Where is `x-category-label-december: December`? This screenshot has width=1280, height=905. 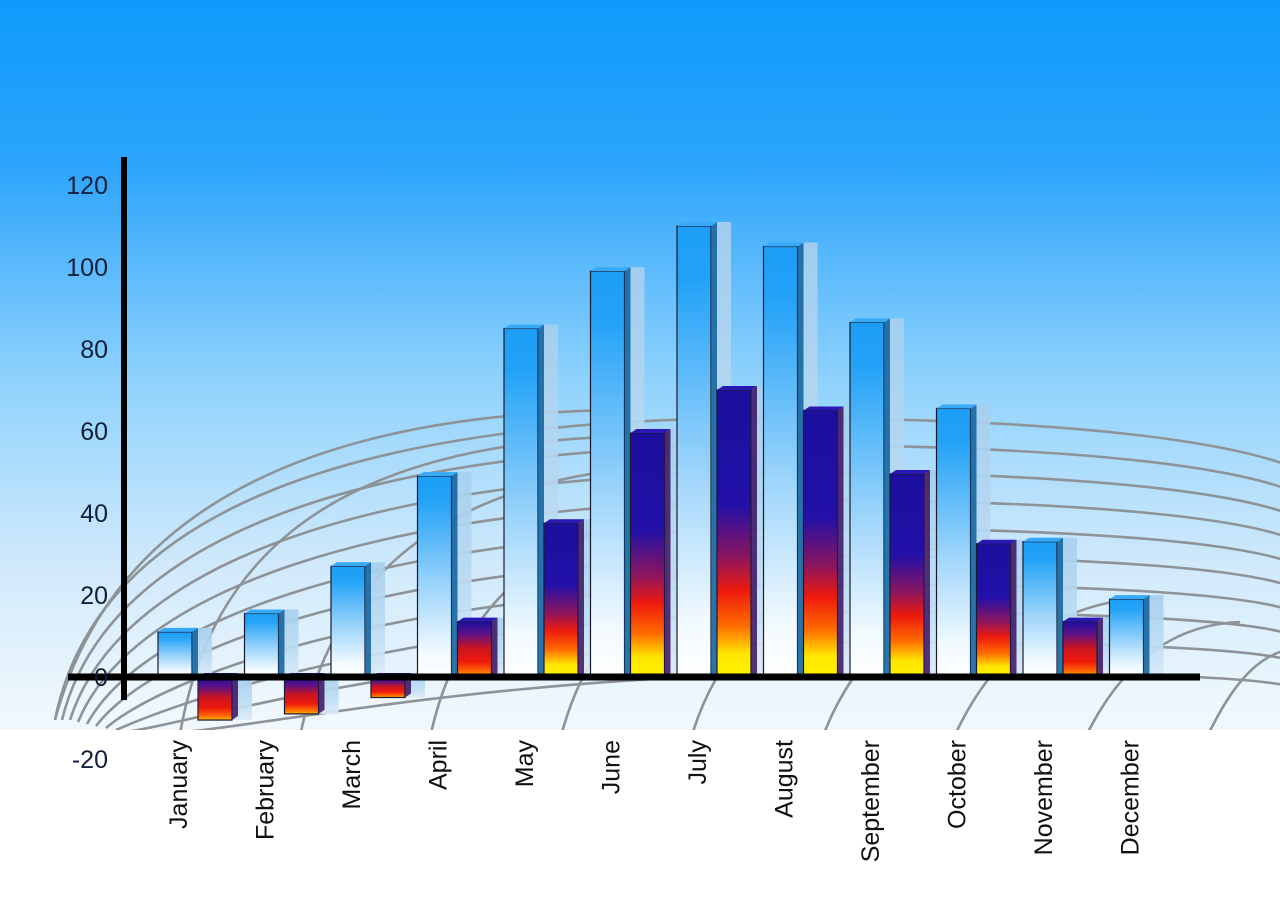
x-category-label-december: December is located at coordinates (1131, 797).